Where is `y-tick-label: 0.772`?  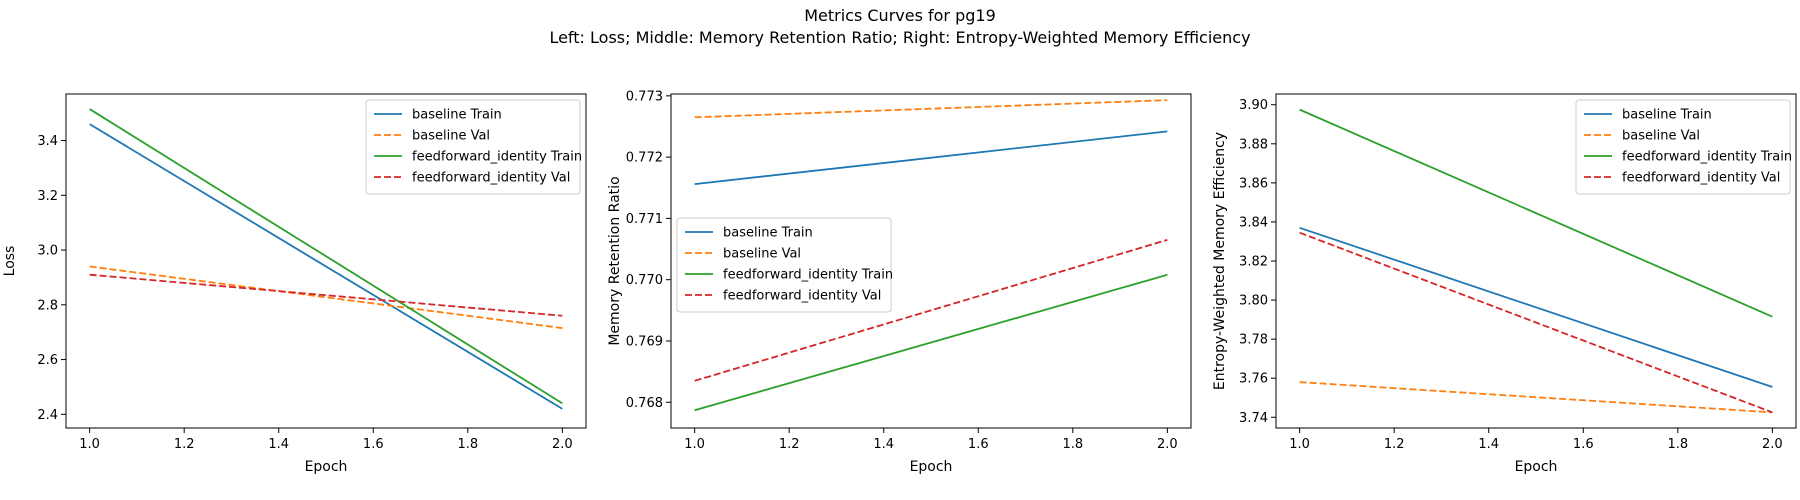
y-tick-label: 0.772 is located at coordinates (644, 158).